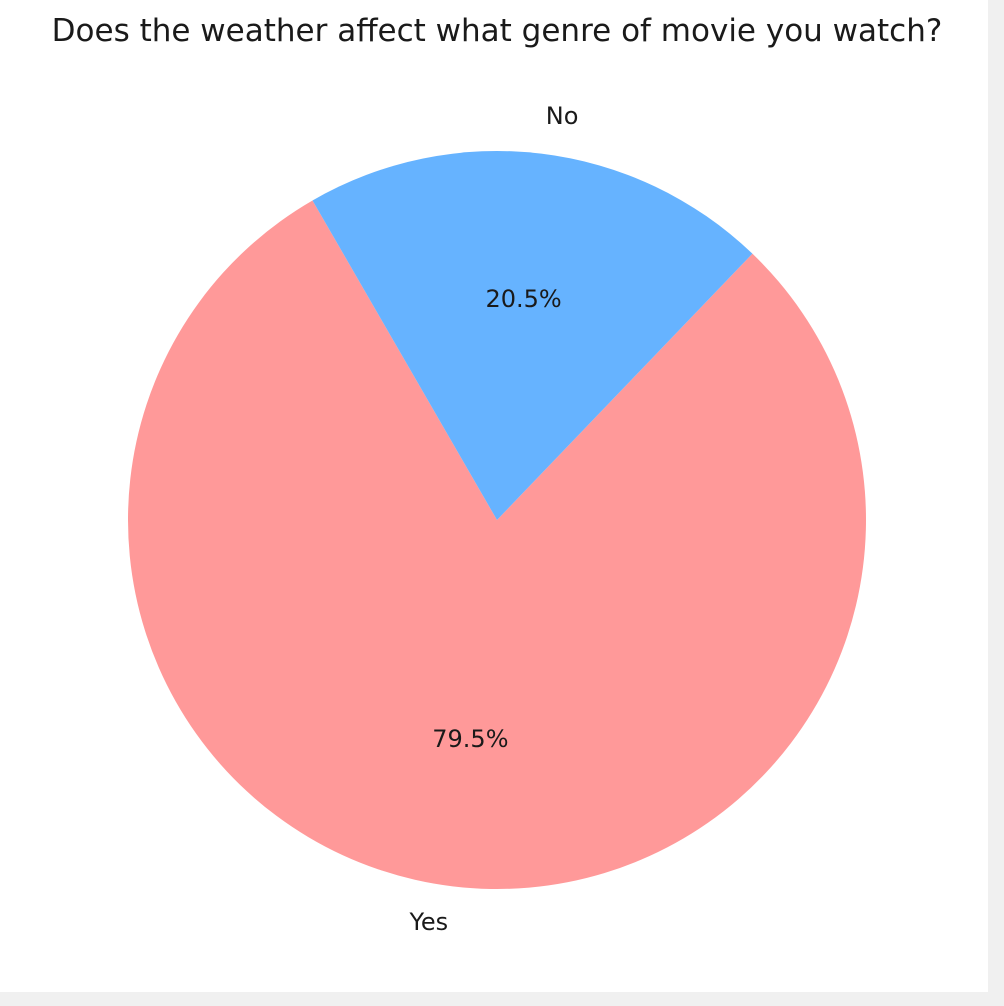 Image resolution: width=1004 pixels, height=1006 pixels. What do you see at coordinates (428, 922) in the screenshot?
I see `slice-label-yes: Yes` at bounding box center [428, 922].